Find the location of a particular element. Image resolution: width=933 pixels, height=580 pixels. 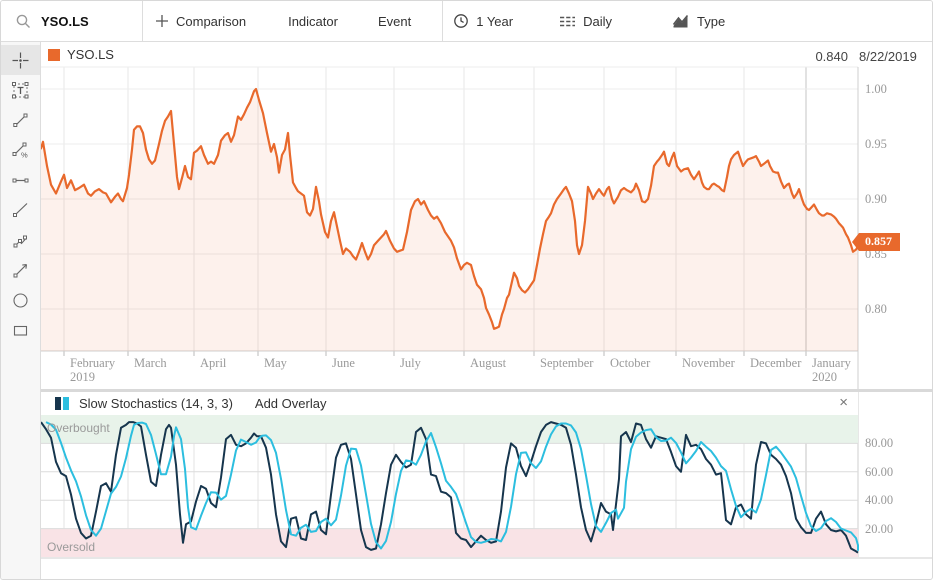

indicator-label: Indicator is located at coordinates (313, 21).